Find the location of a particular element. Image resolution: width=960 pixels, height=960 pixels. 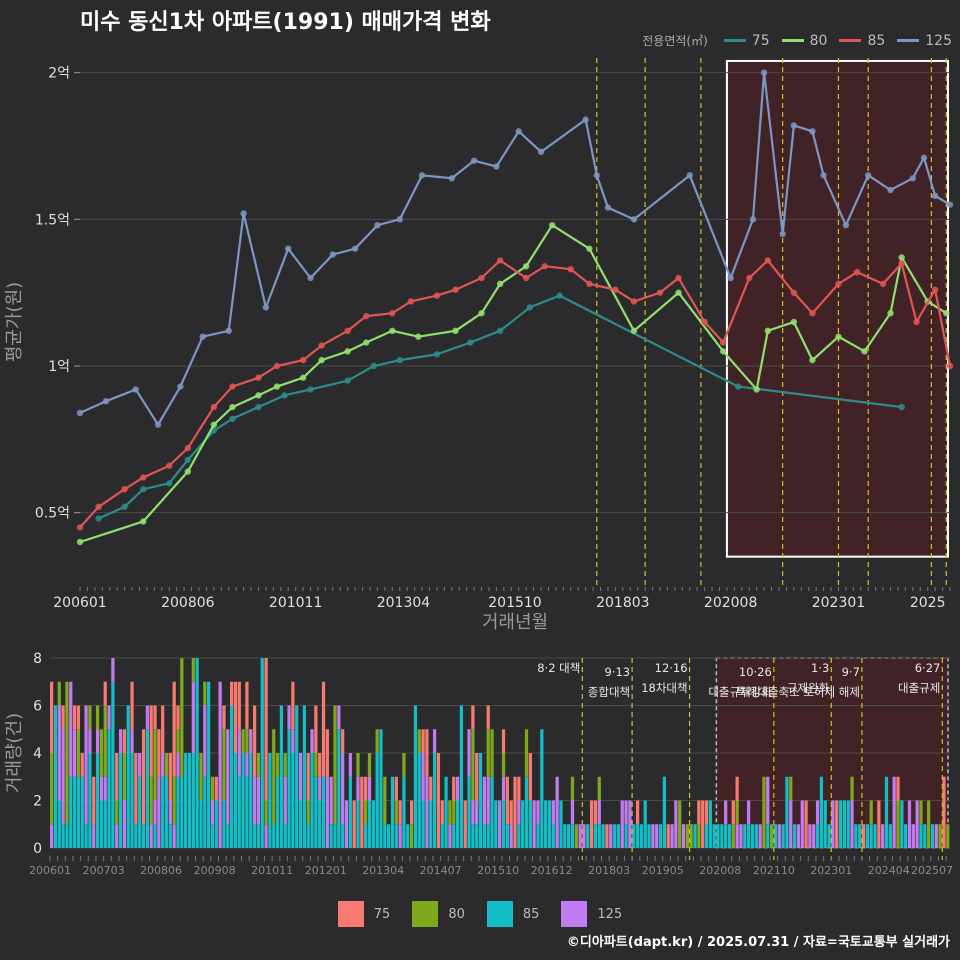

x-tick-label-6: 202008 is located at coordinates (730, 603).